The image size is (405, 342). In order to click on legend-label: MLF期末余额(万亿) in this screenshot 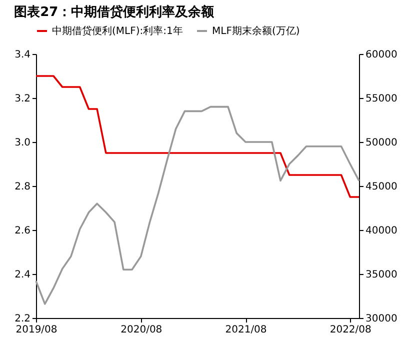, I will do `click(256, 31)`.